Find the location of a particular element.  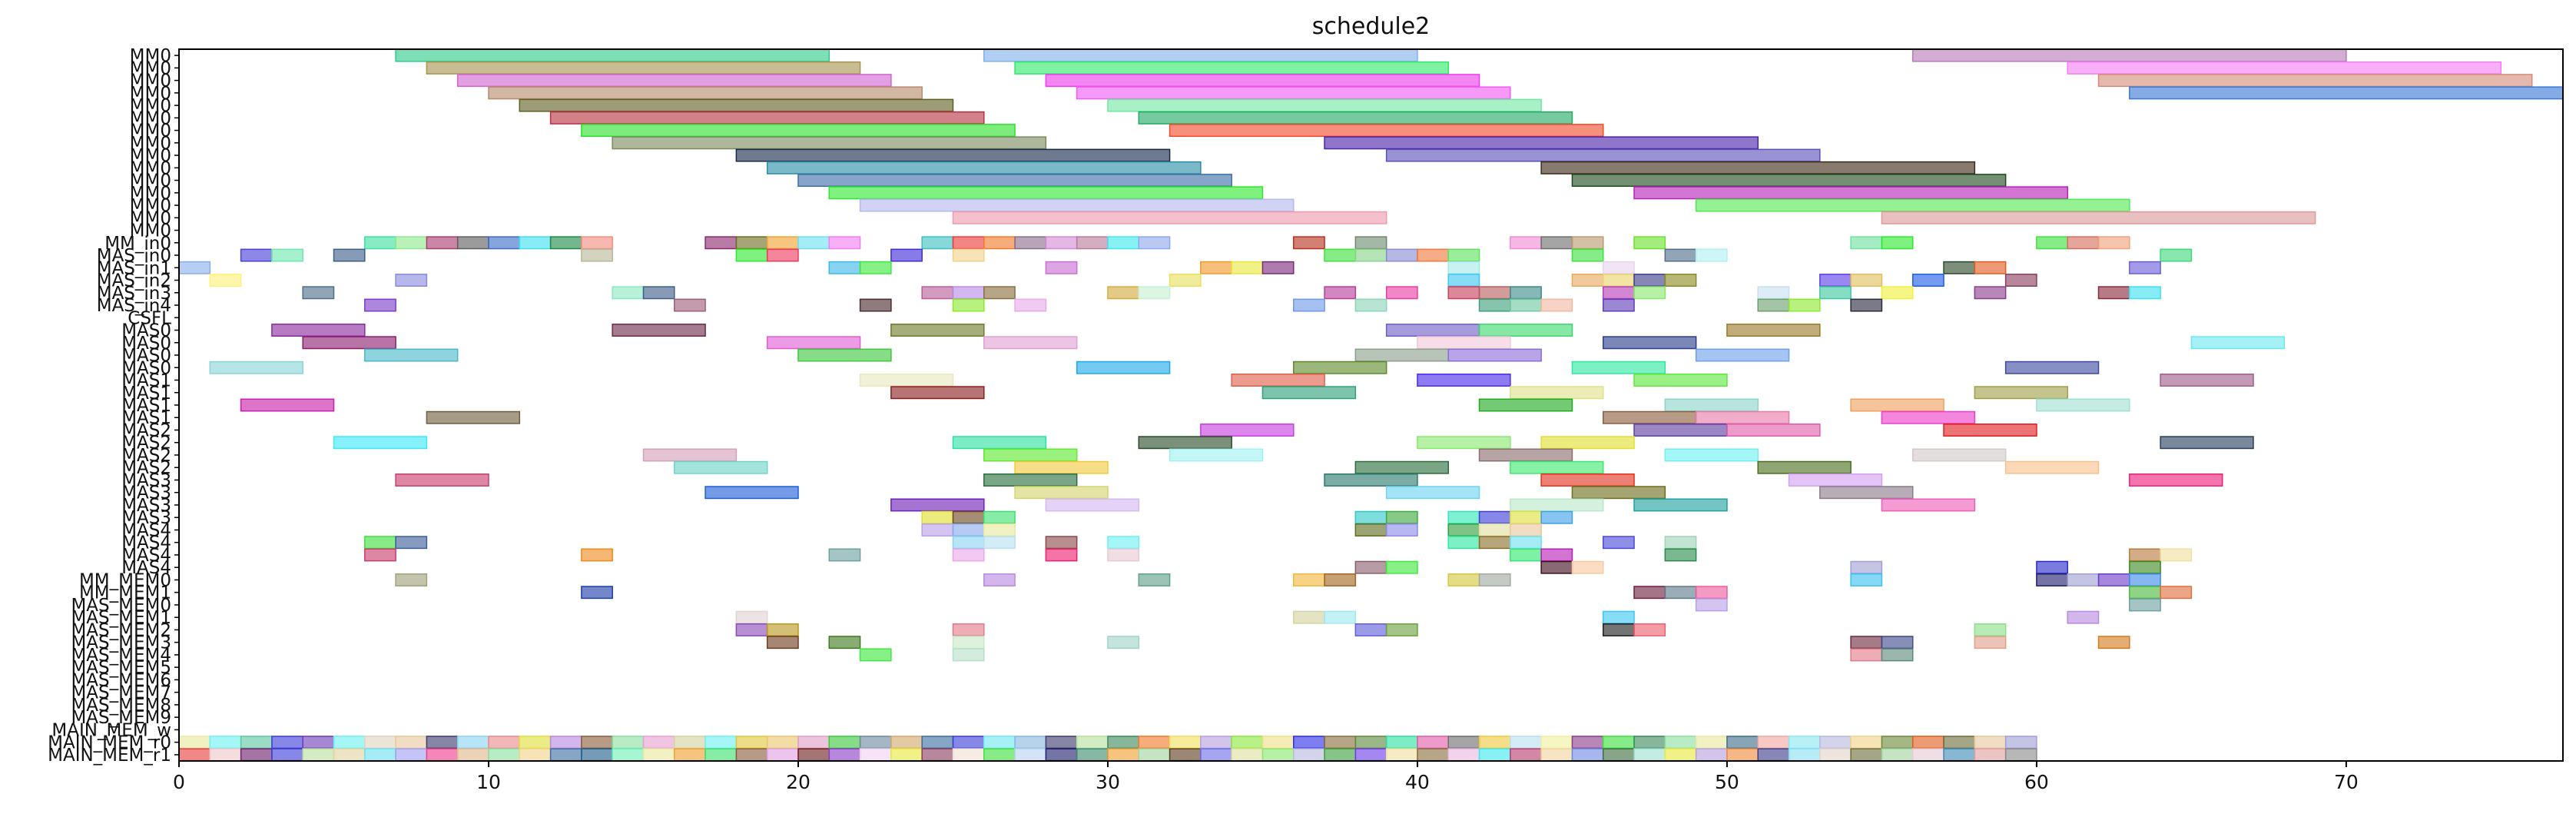

y-tick-label: MAS_MEM0 is located at coordinates (121, 606).